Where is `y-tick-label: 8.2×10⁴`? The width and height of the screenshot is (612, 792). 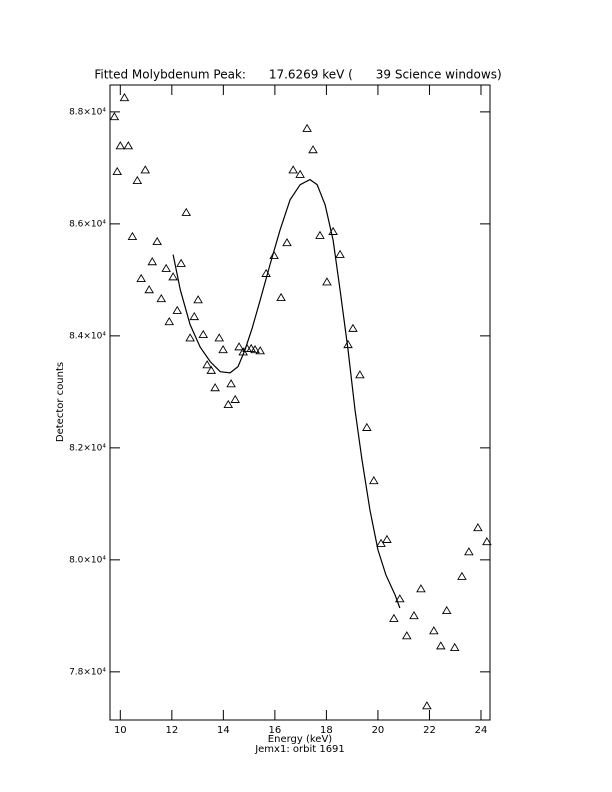
y-tick-label: 8.2×10⁴ is located at coordinates (87, 448).